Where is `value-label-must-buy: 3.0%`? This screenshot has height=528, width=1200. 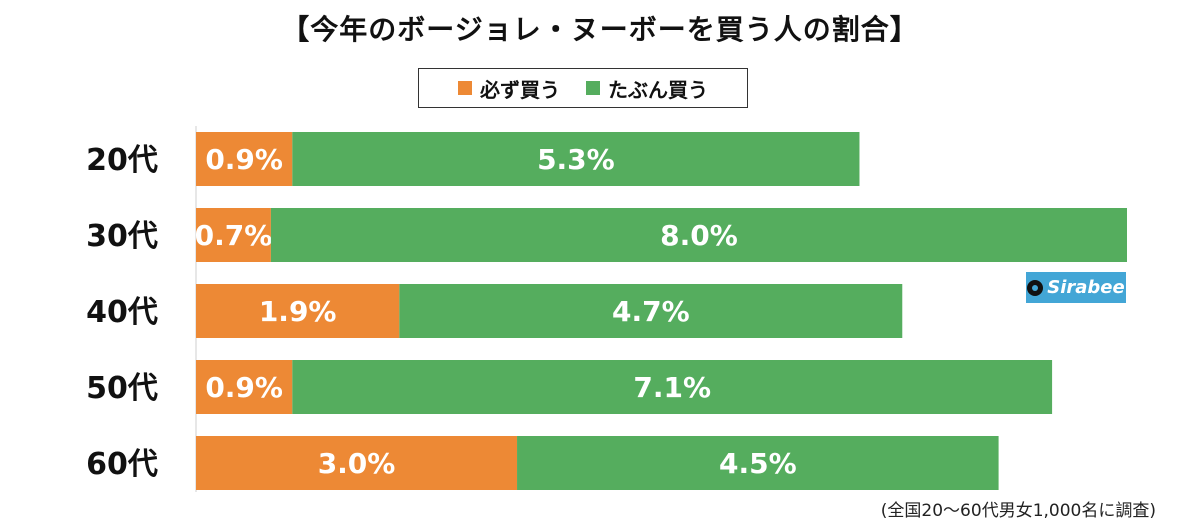 value-label-must-buy: 3.0% is located at coordinates (357, 463).